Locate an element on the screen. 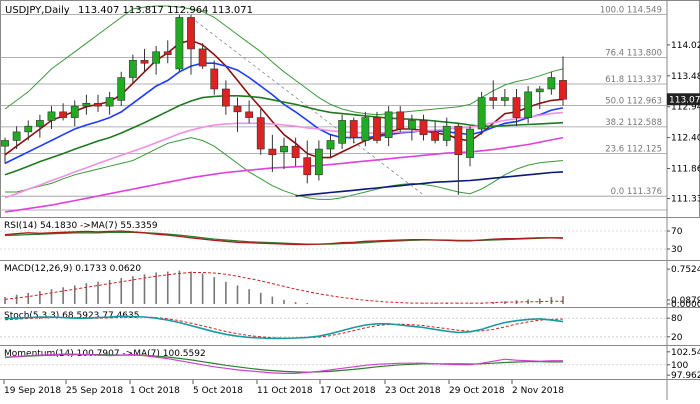 Image resolution: width=700 pixels, height=404 pixels. stoch-tick-label: 80 is located at coordinates (677, 319).